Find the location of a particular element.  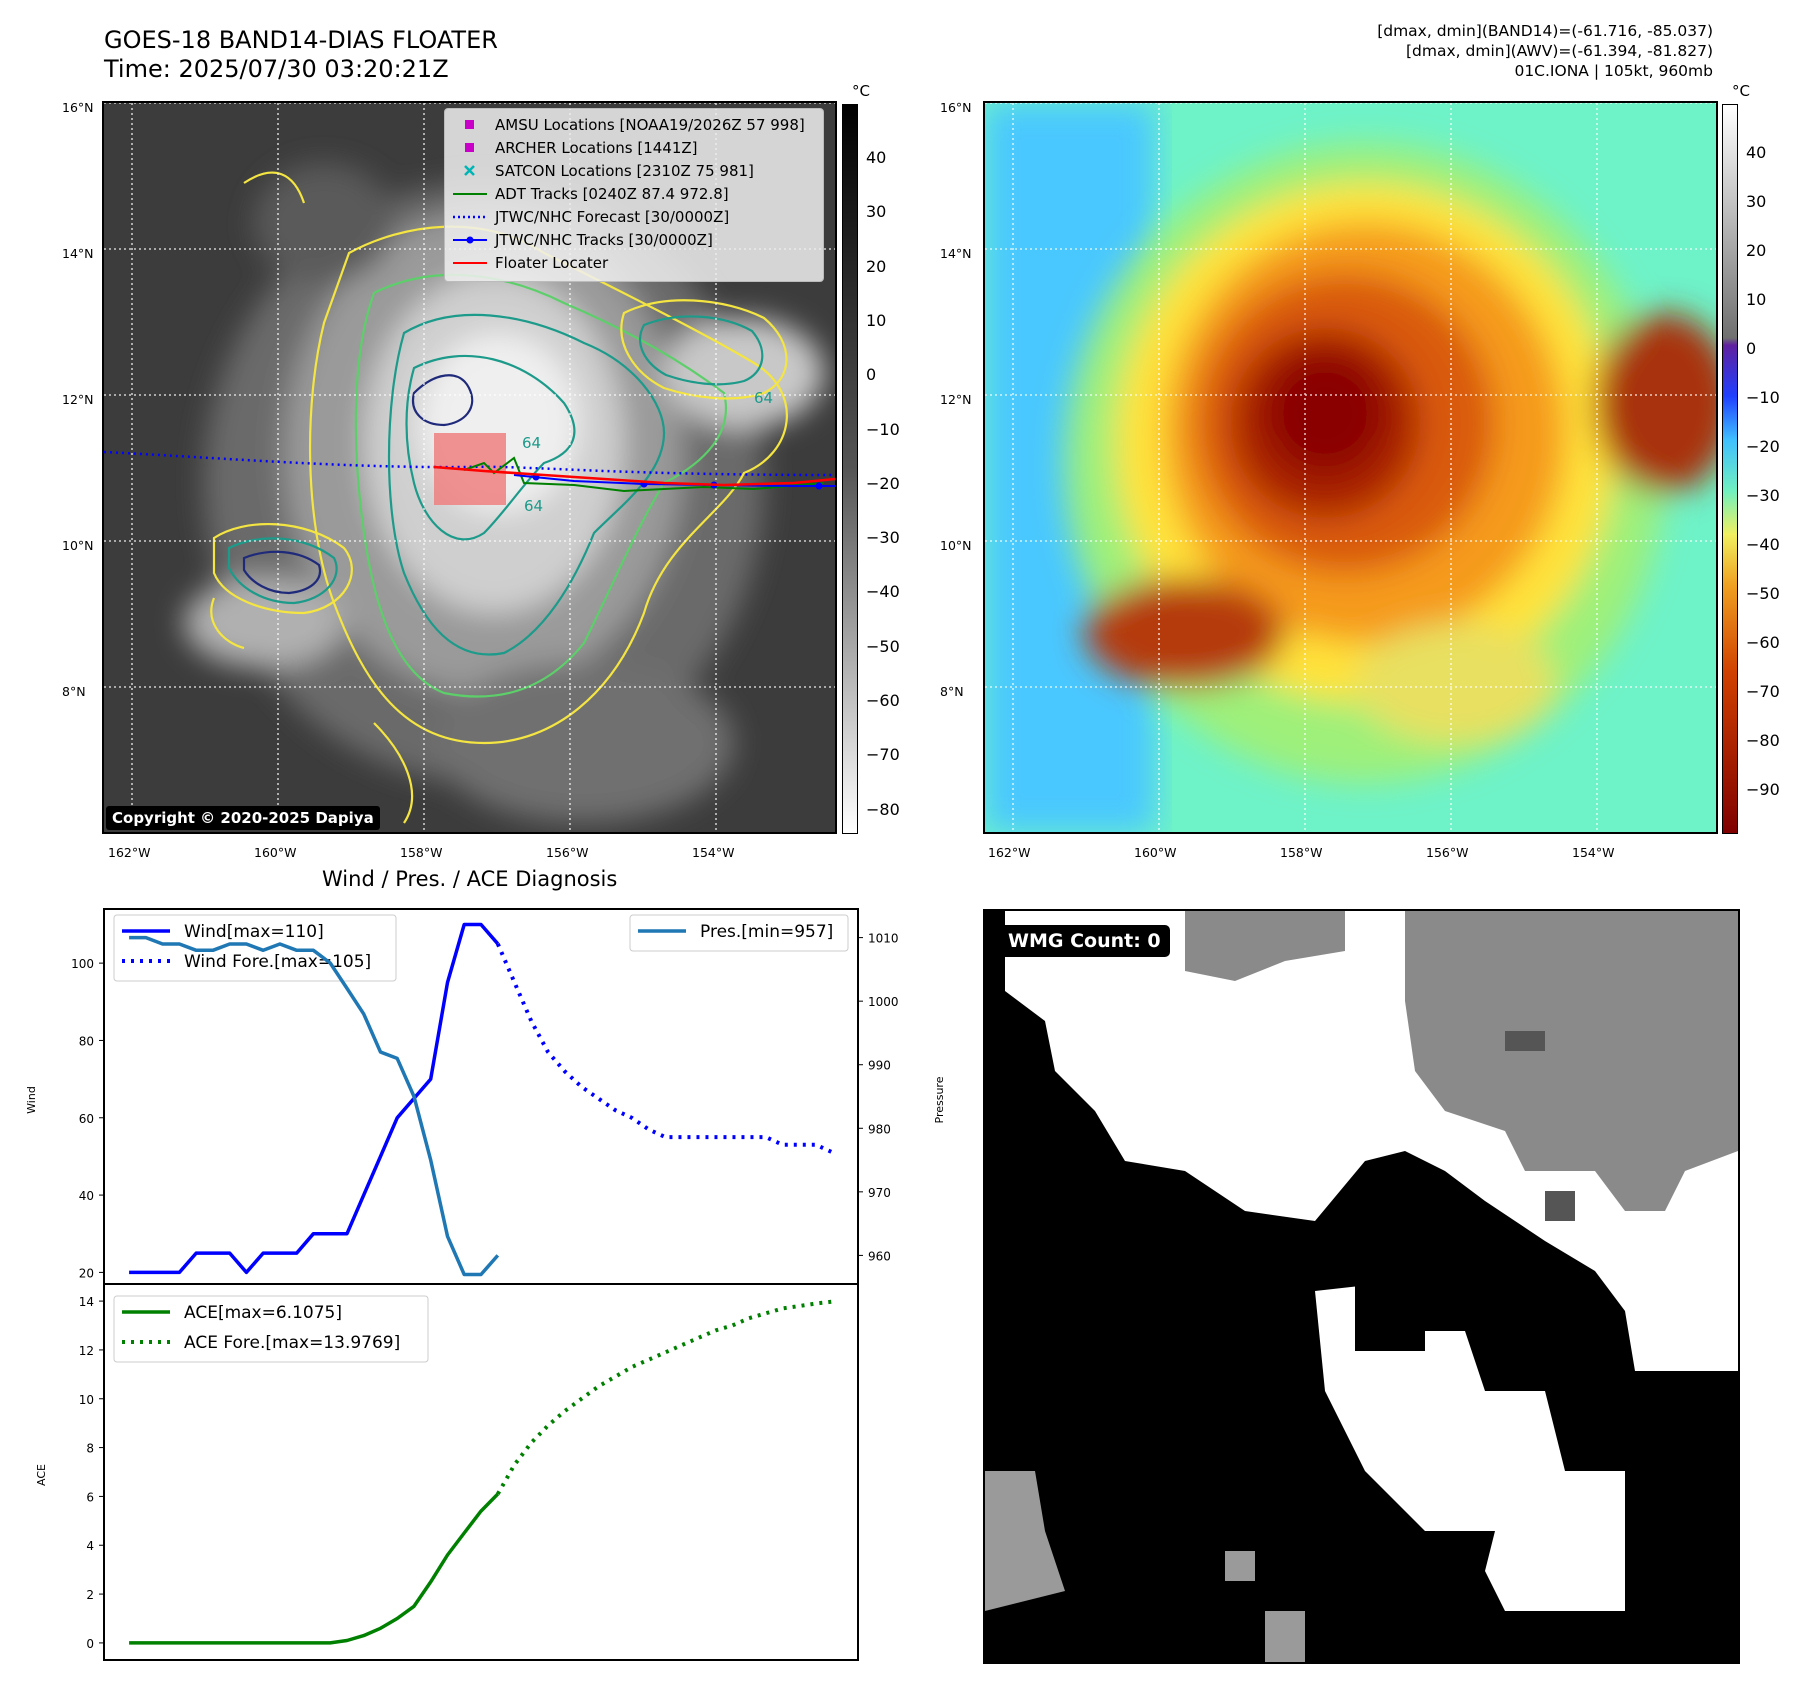

legend-item: JTWC/NHC Tracks [30/0000Z] is located at coordinates (583, 240).